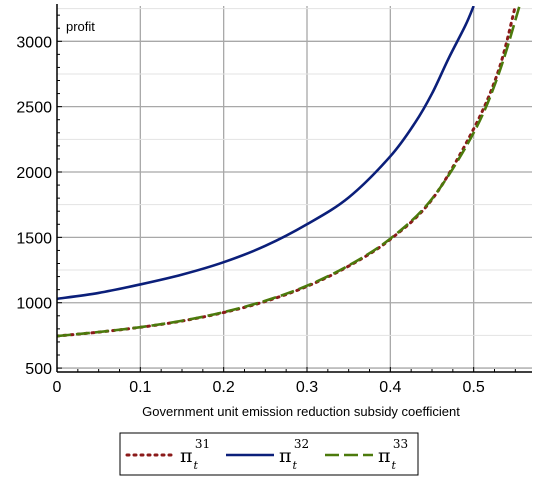 The height and width of the screenshot is (482, 550). What do you see at coordinates (34, 108) in the screenshot?
I see `y-tick-label: 2500` at bounding box center [34, 108].